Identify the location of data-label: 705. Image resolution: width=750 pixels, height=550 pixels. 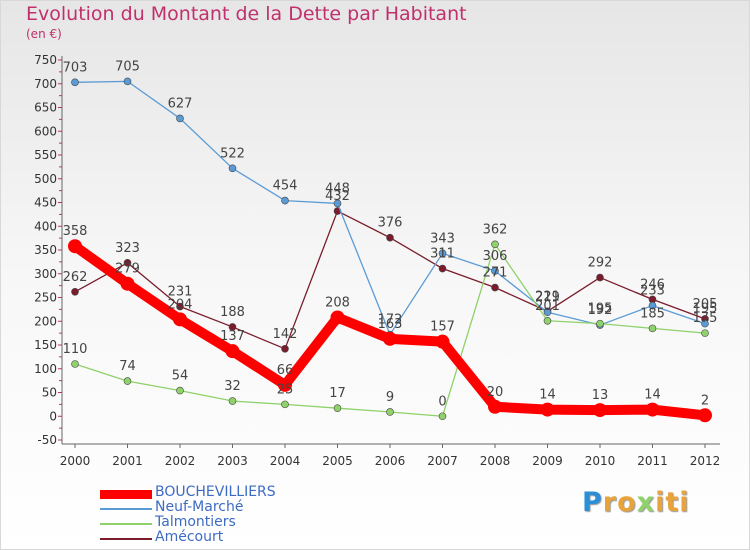
(127, 66).